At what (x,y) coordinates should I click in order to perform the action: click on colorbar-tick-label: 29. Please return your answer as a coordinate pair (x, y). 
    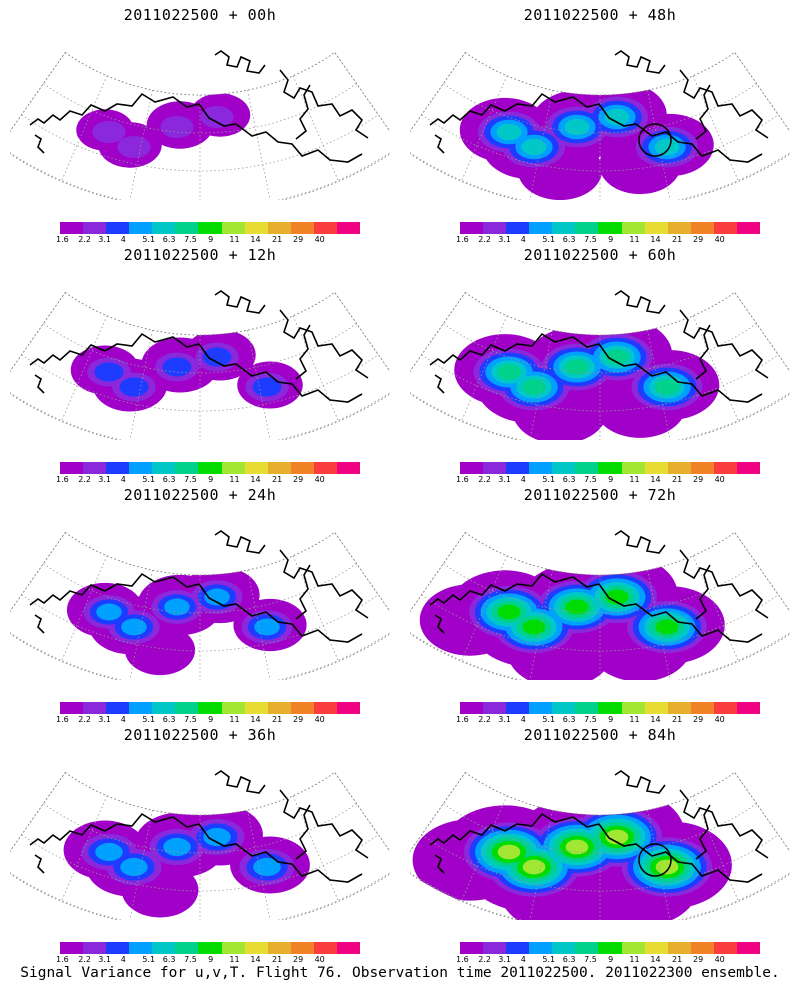
    Looking at the image, I should click on (298, 479).